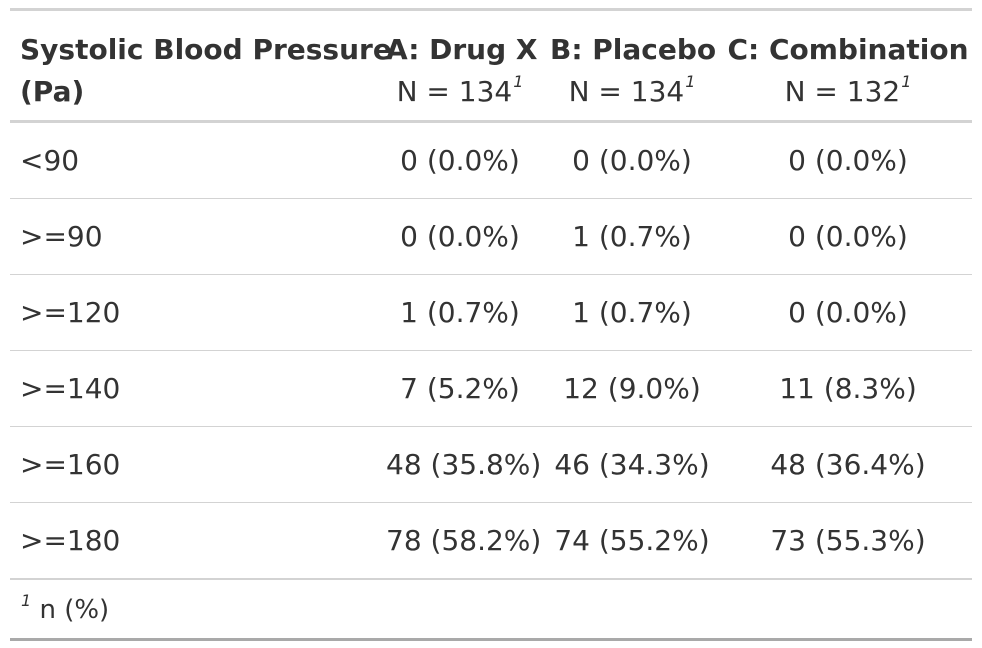  I want to click on stub-header-line2: (Pa), so click(52, 91).